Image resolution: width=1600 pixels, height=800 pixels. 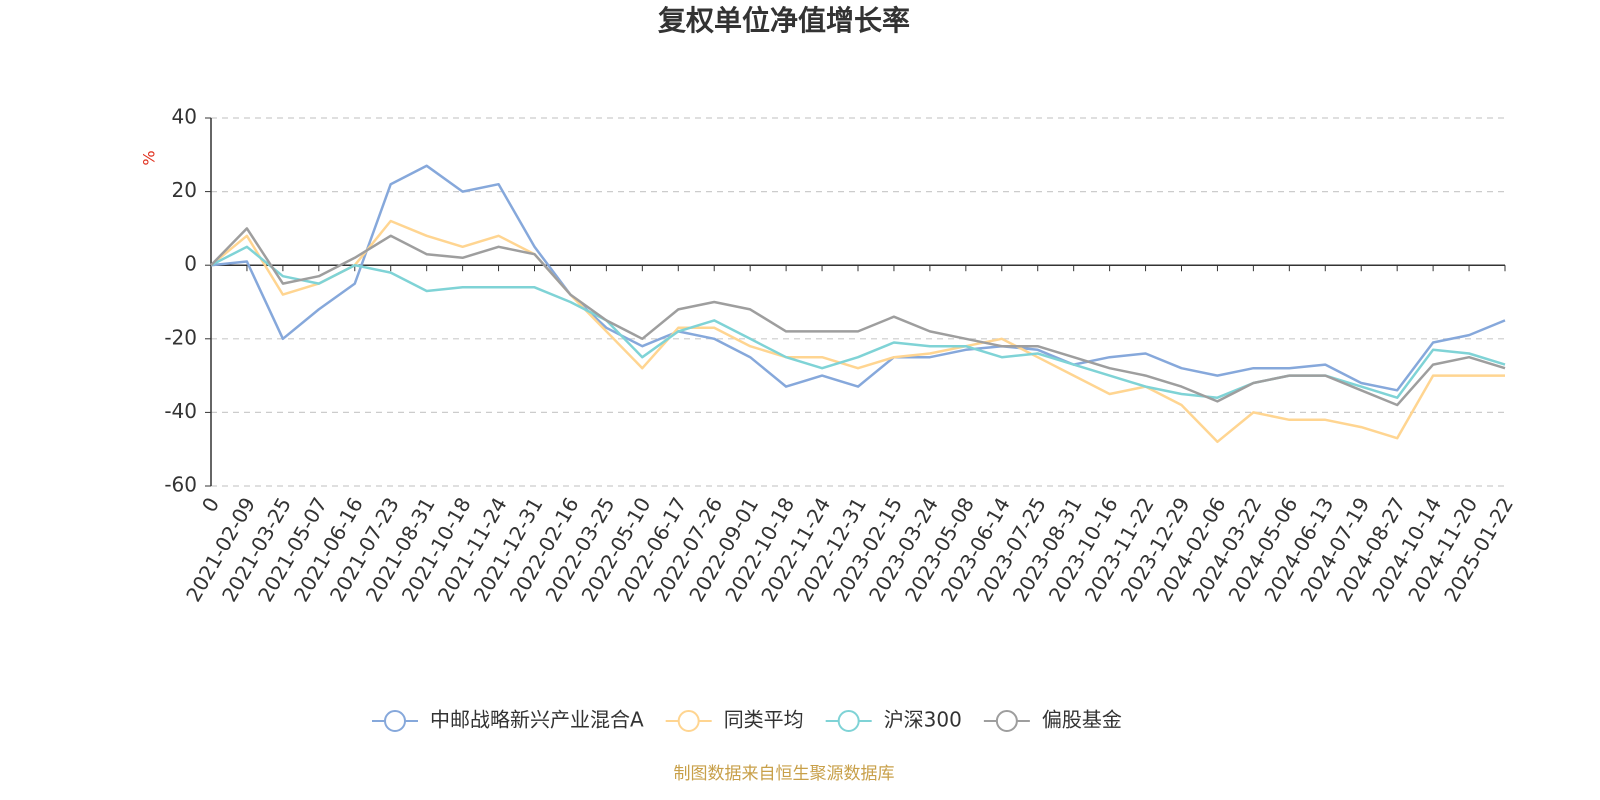 I want to click on y-tick-label: 0, so click(x=190, y=264).